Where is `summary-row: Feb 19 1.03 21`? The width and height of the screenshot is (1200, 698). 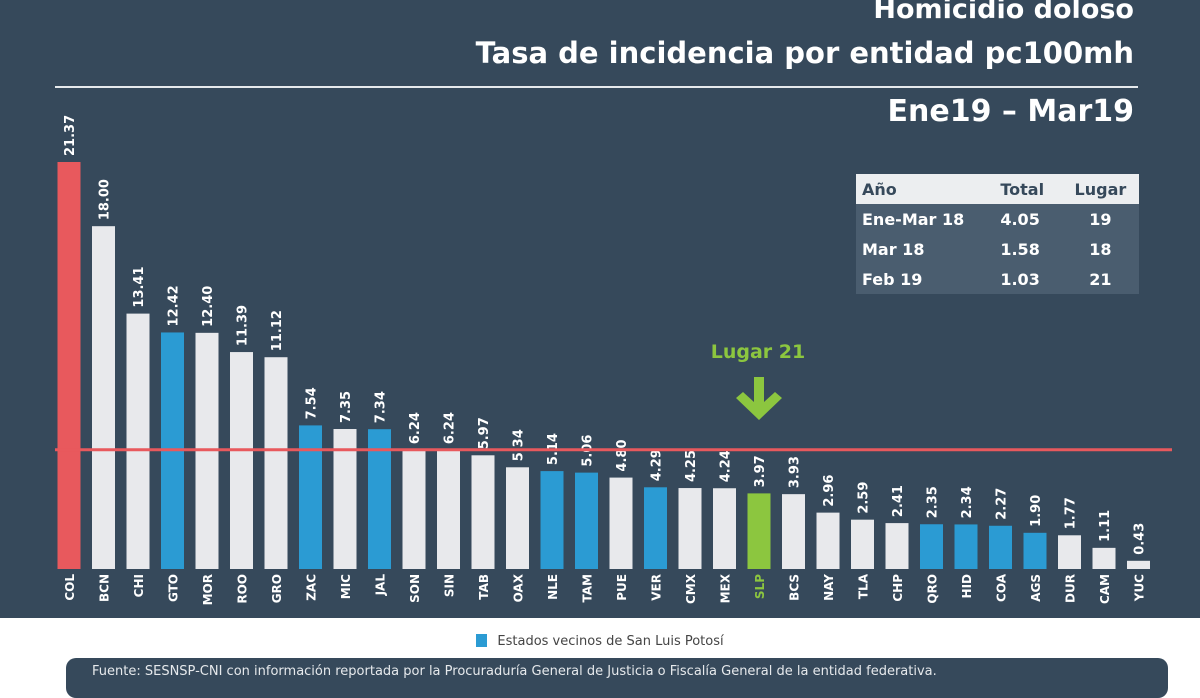
summary-row: Feb 19 1.03 21 is located at coordinates (997, 279).